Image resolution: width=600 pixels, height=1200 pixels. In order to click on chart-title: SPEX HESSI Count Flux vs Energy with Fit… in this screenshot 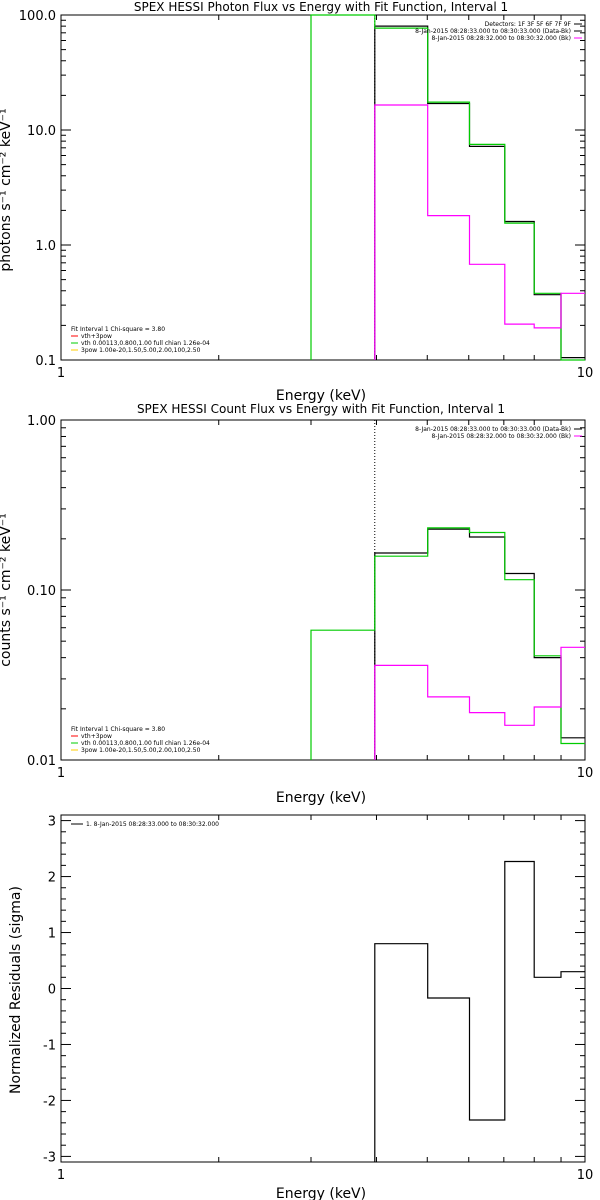, I will do `click(321, 409)`.